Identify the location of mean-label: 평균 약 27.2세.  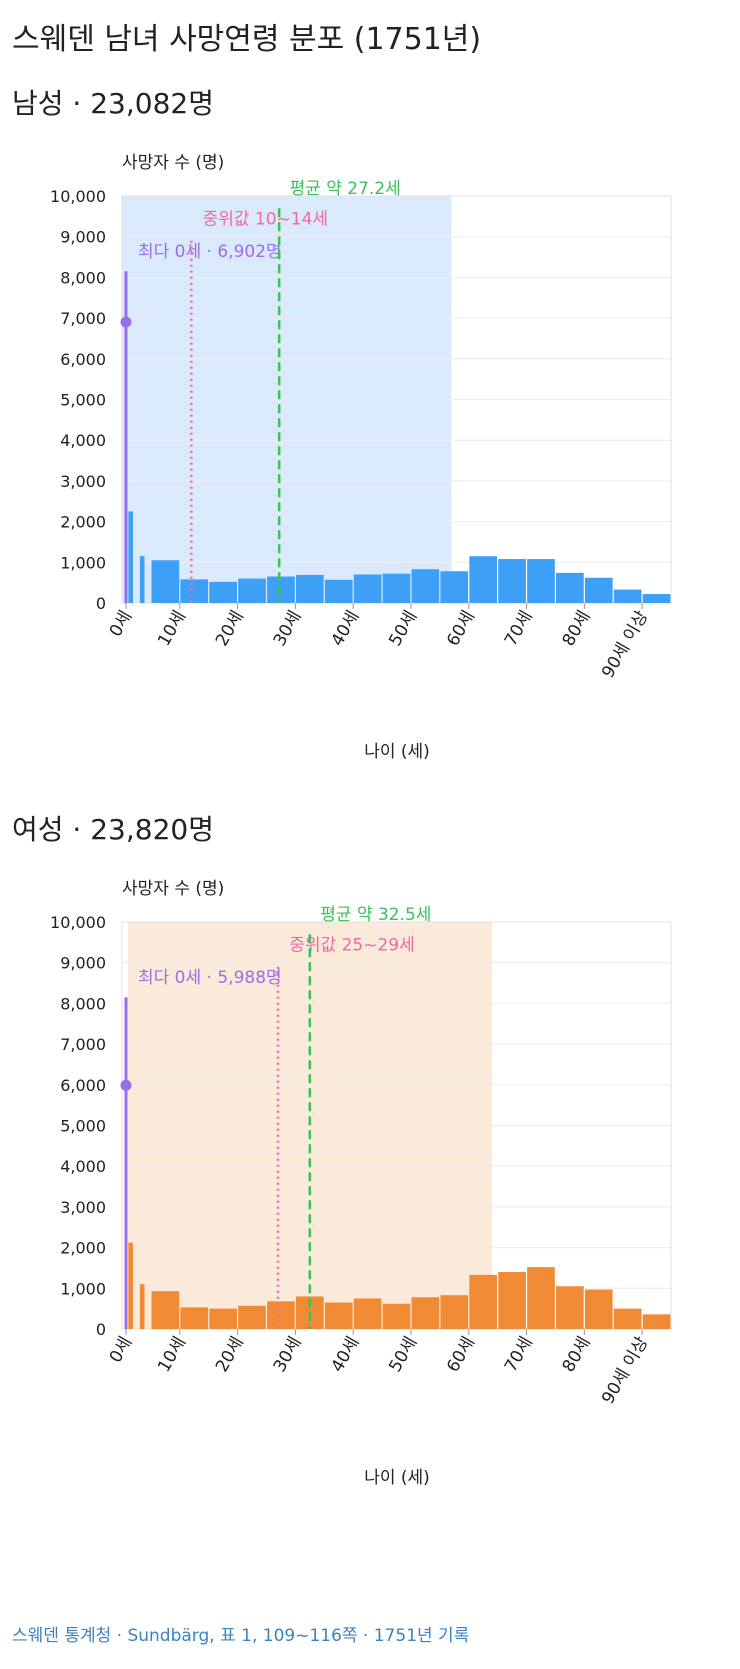
(345, 189).